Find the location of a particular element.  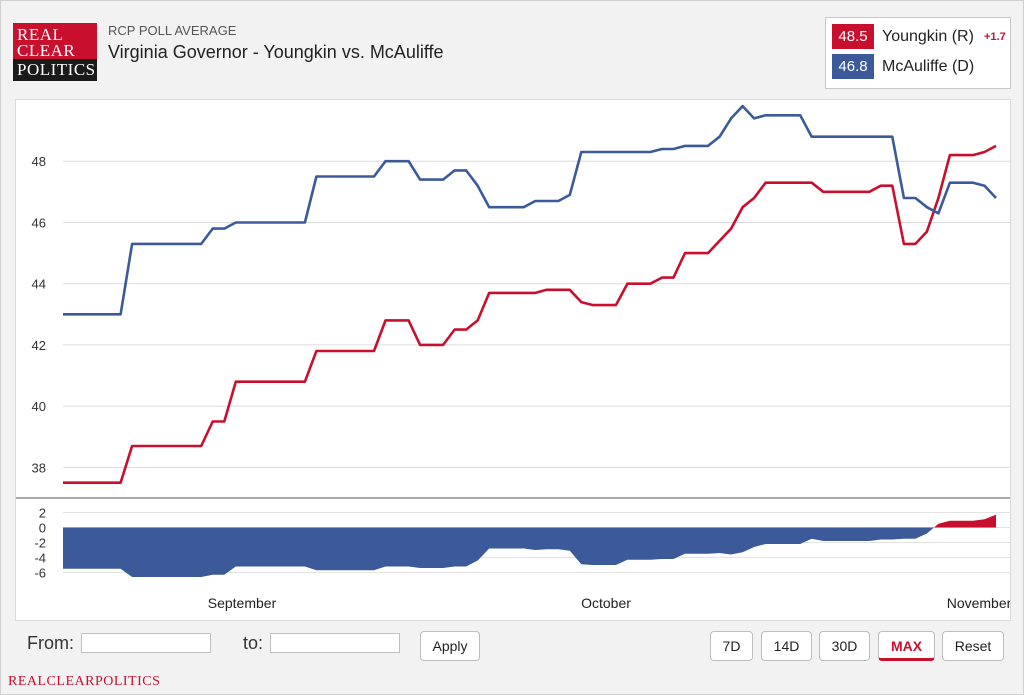

x-tick-label-october: October is located at coordinates (606, 603).